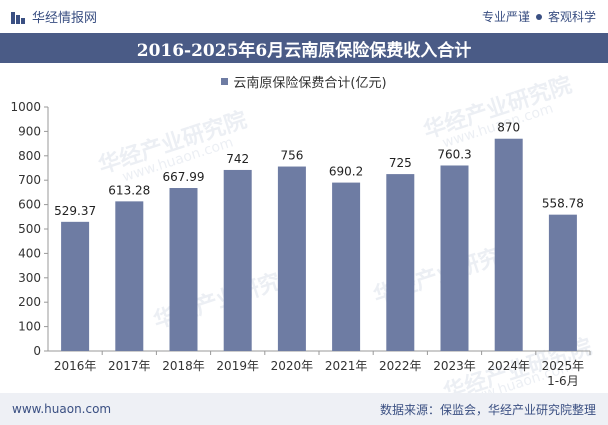  What do you see at coordinates (29, 229) in the screenshot?
I see `y-tick-label: 500` at bounding box center [29, 229].